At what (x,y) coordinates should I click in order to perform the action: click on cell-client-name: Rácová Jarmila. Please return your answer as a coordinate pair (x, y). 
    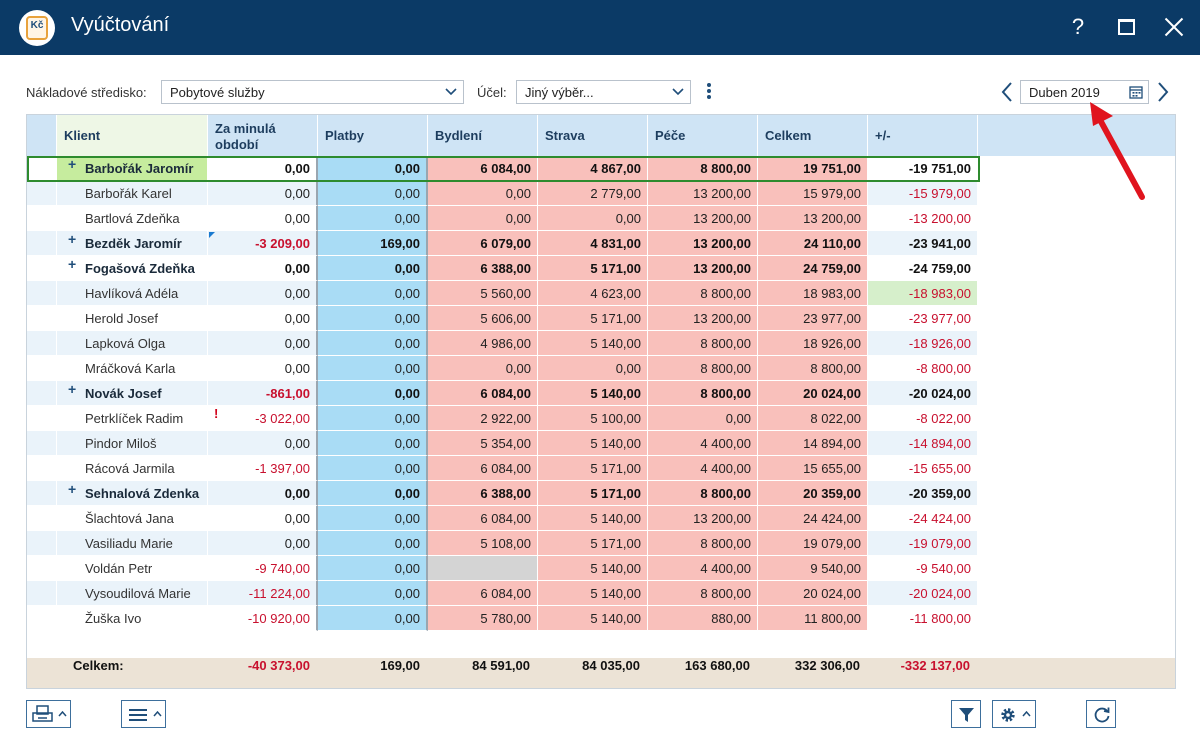
    Looking at the image, I should click on (132, 468).